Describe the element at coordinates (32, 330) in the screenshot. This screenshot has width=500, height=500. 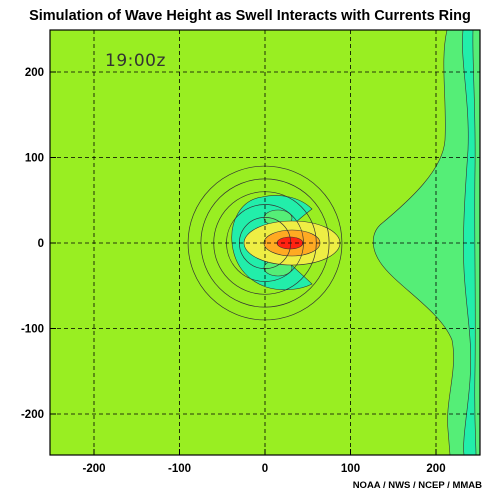
I see `y-tick-label: -100` at that location.